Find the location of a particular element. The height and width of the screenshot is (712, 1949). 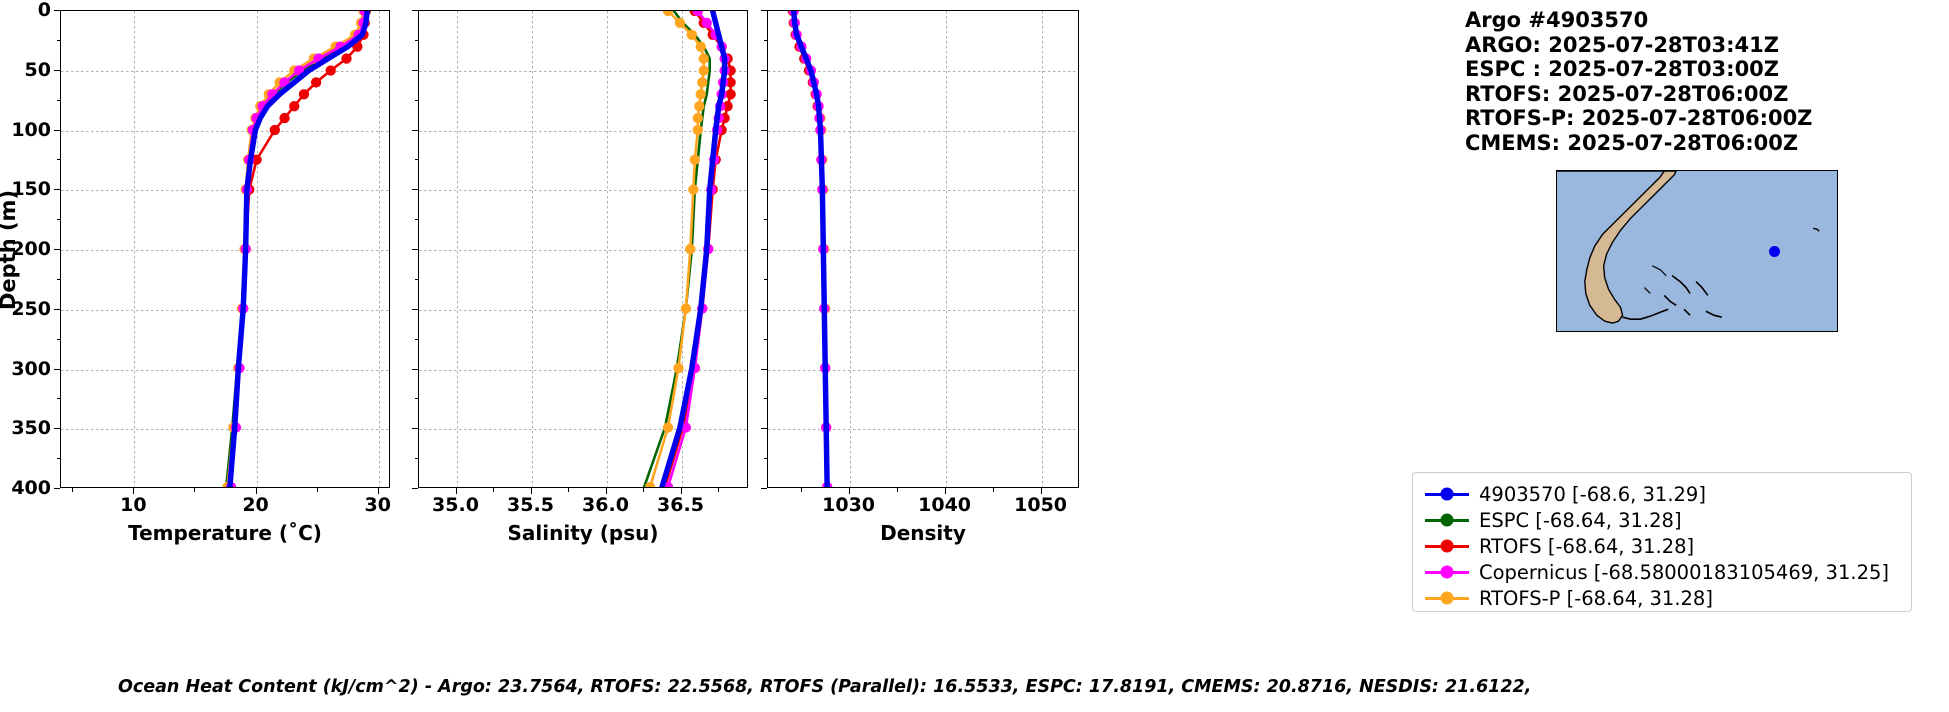

salinity-plot-area is located at coordinates (583, 249).